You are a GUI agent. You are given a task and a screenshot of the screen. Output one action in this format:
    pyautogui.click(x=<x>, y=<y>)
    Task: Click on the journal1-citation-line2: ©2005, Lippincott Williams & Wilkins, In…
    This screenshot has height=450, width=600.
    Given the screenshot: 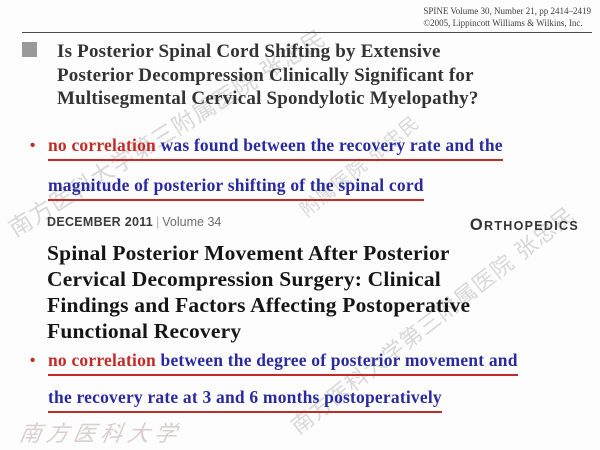 What is the action you would take?
    pyautogui.click(x=503, y=22)
    